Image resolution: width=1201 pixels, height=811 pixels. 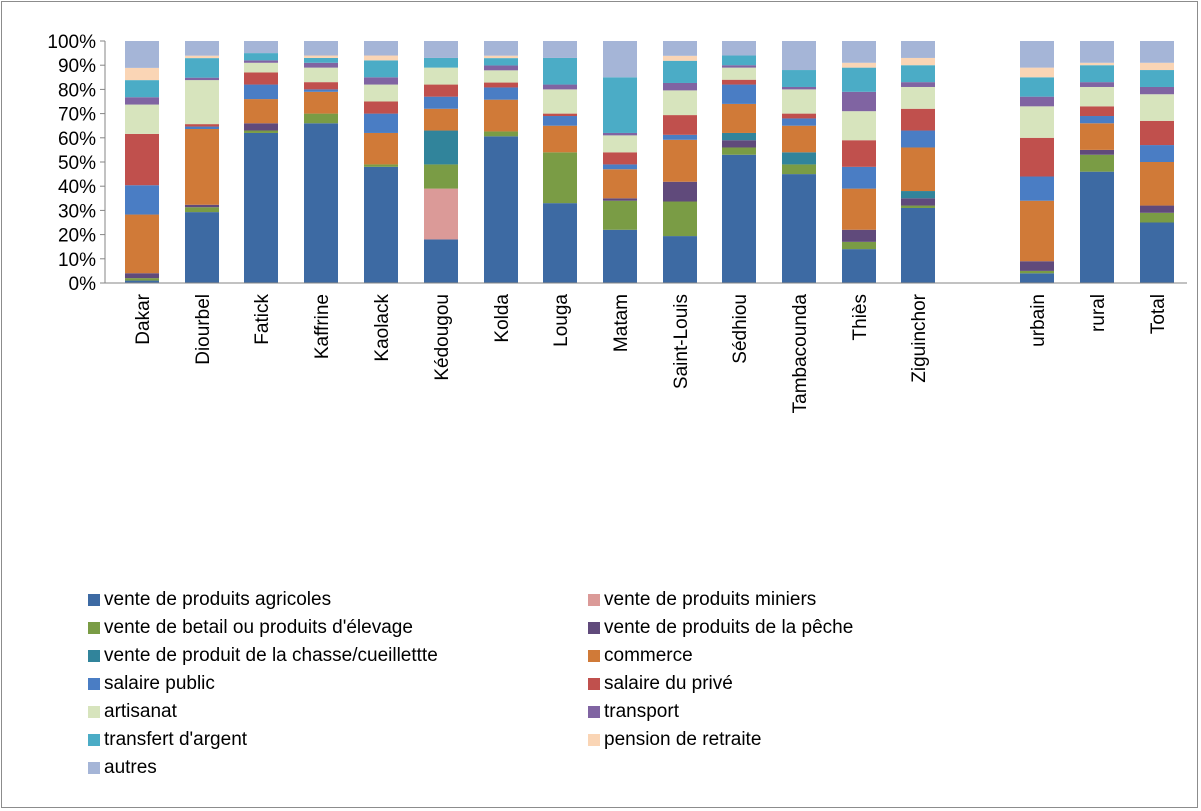 I want to click on legend-label: artisanat, so click(x=140, y=711).